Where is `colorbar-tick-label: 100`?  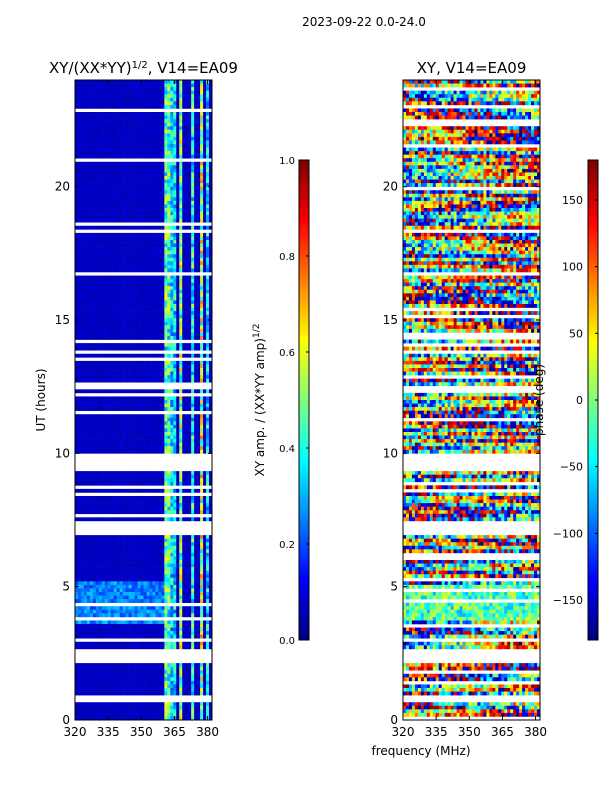 colorbar-tick-label: 100 is located at coordinates (572, 267).